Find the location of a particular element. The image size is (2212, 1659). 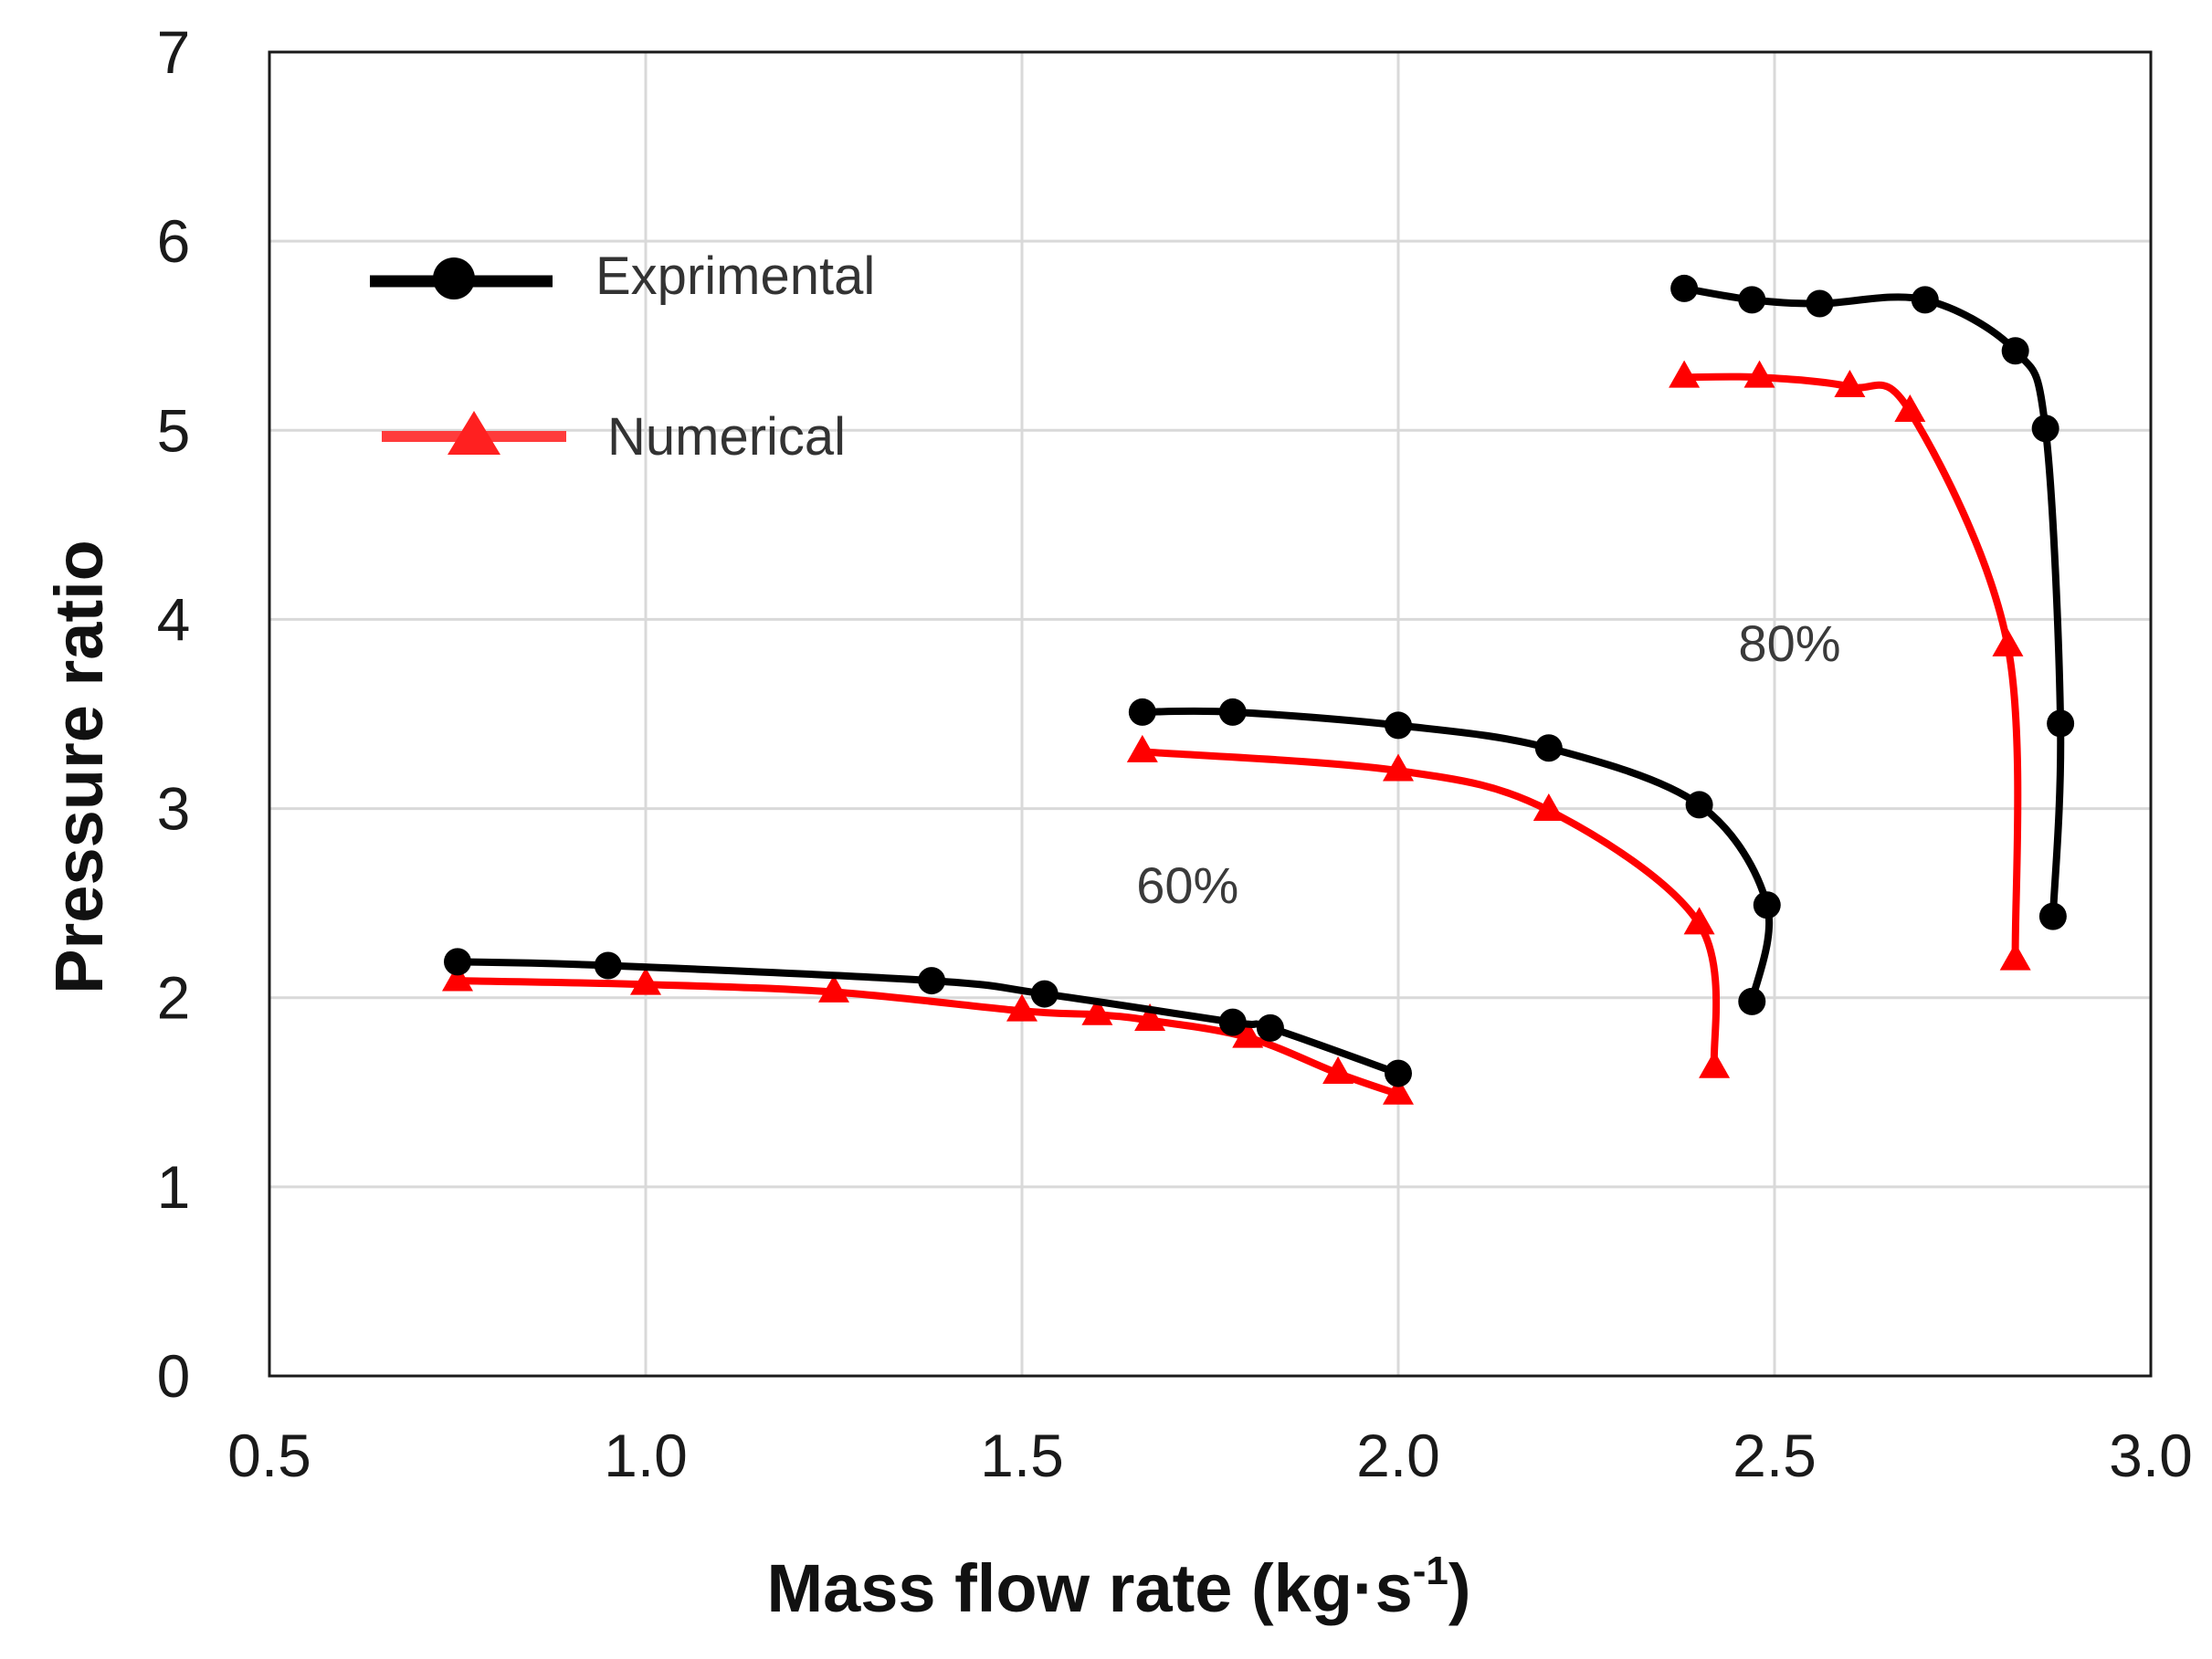

series-numerical-100pct is located at coordinates (1850, 665).